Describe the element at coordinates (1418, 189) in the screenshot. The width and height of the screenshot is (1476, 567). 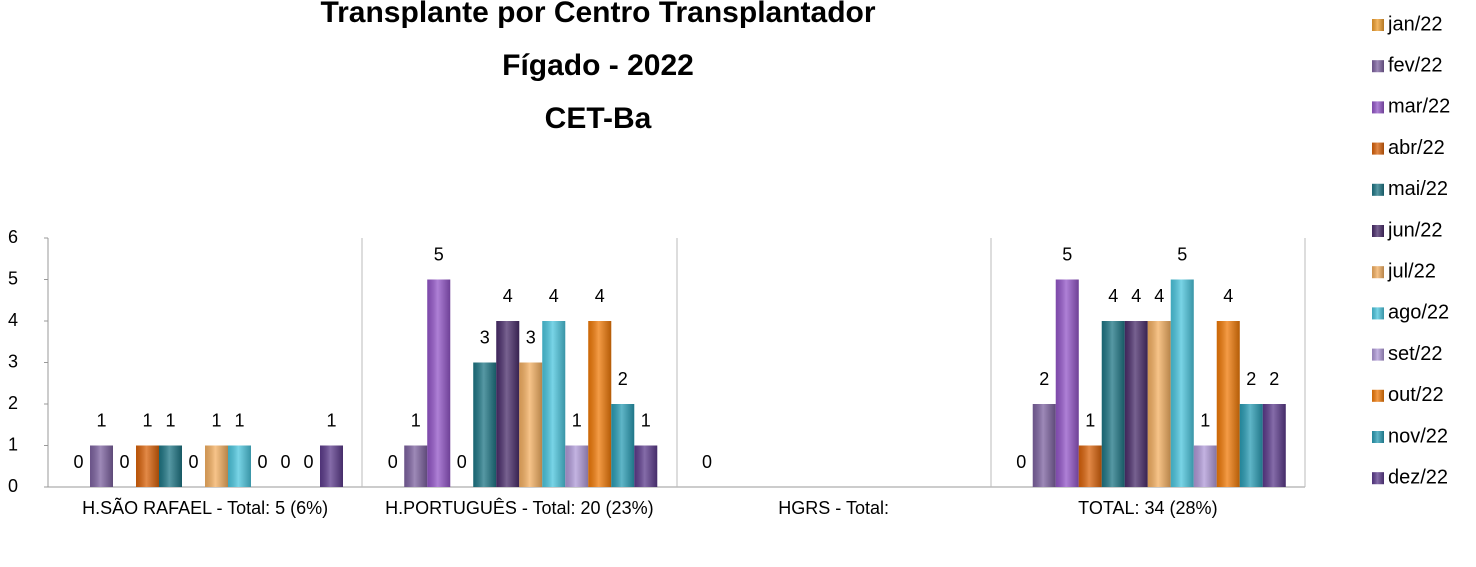
I see `legend-label: mai/22` at that location.